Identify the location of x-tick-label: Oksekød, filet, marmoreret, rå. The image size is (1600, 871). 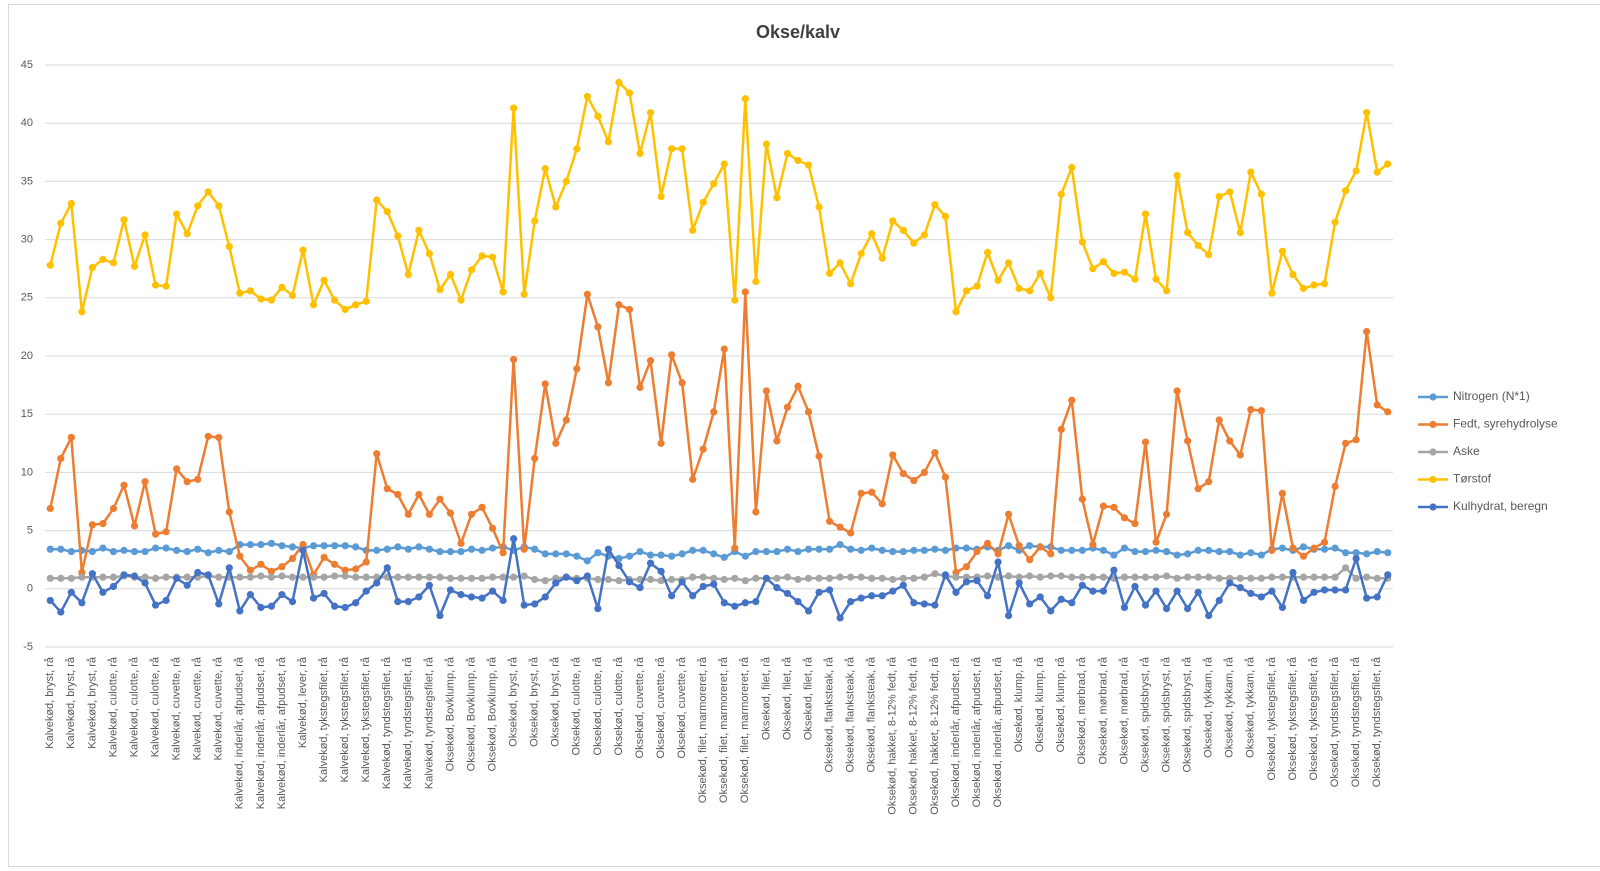
(745, 729).